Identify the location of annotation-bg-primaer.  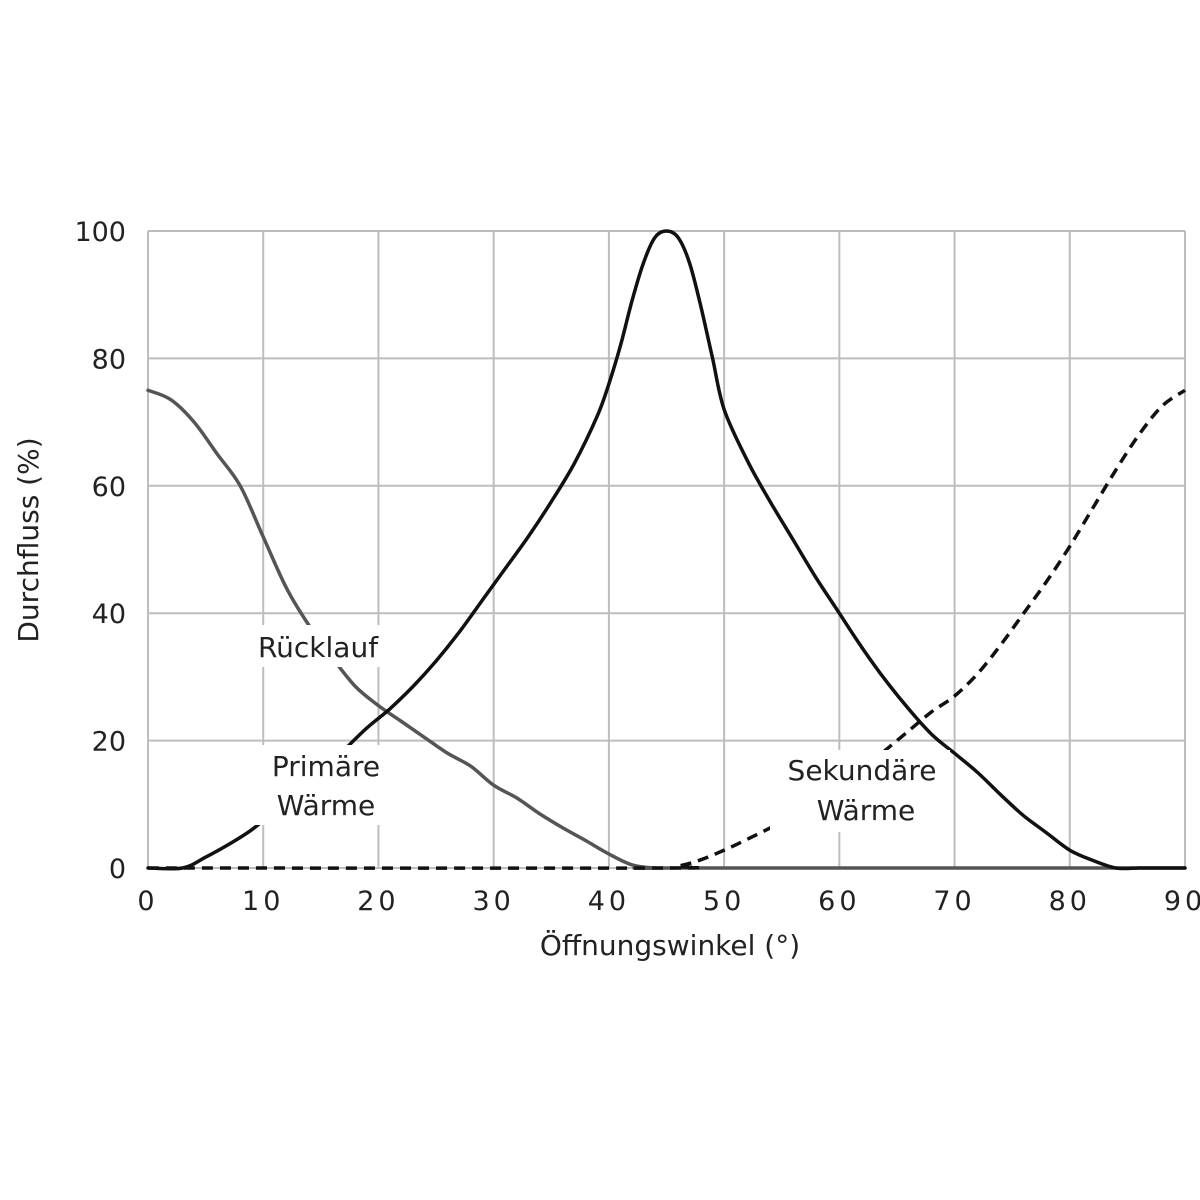
(325, 785).